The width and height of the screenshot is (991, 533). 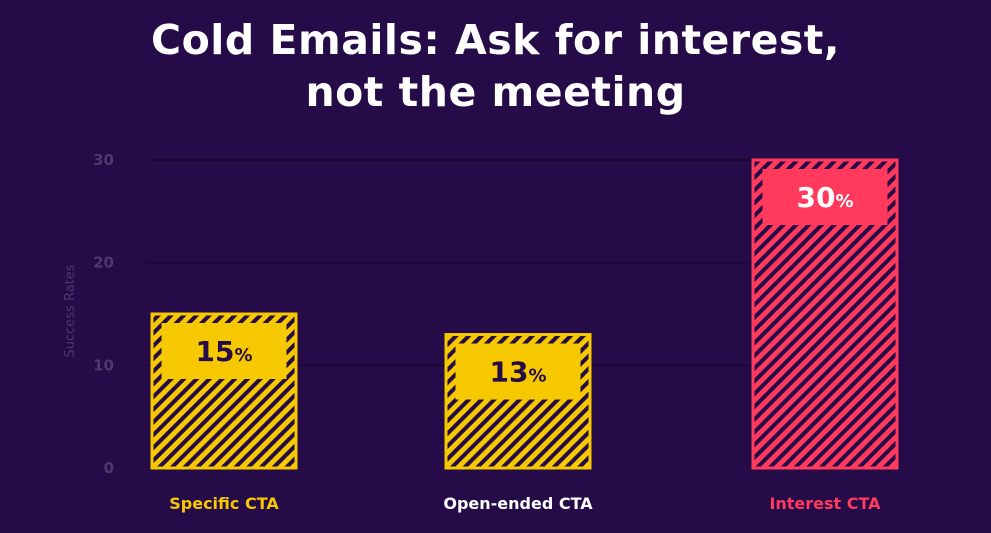 What do you see at coordinates (214, 351) in the screenshot?
I see `data-label-value: 15` at bounding box center [214, 351].